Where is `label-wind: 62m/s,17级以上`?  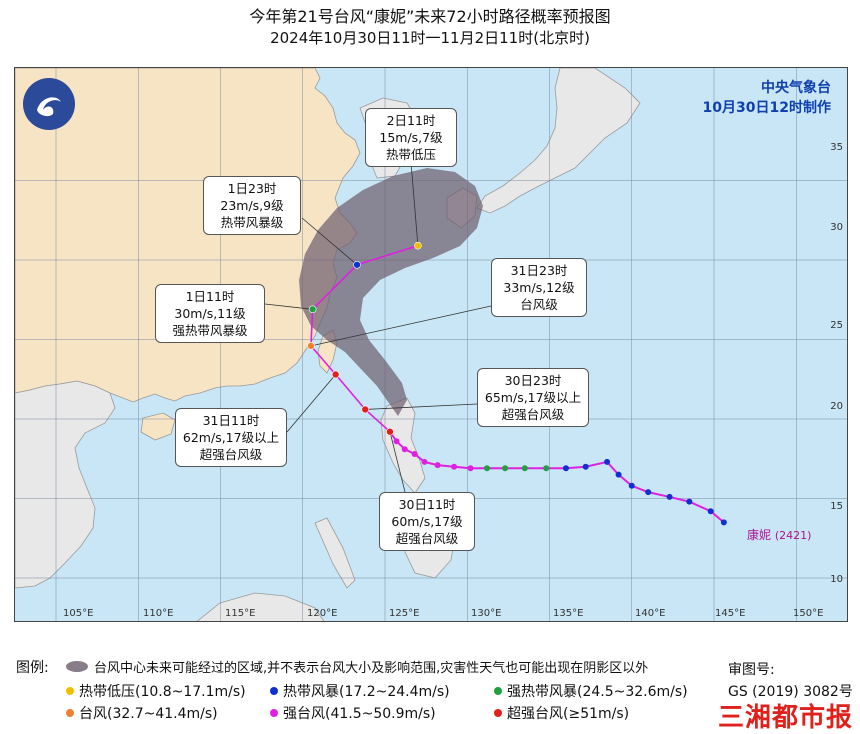 label-wind: 62m/s,17级以上 is located at coordinates (231, 437).